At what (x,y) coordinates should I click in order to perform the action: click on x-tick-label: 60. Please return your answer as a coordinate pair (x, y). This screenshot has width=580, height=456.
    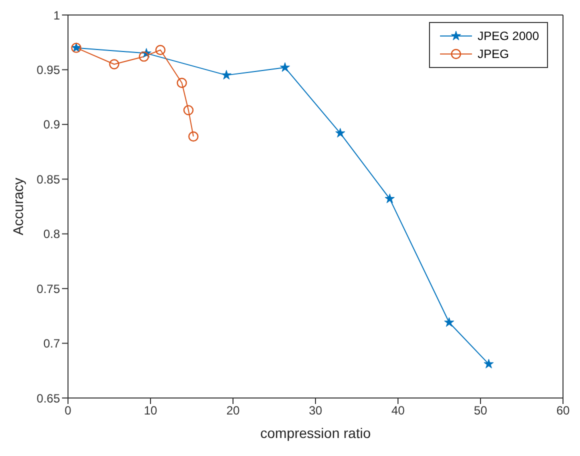
    Looking at the image, I should click on (563, 411).